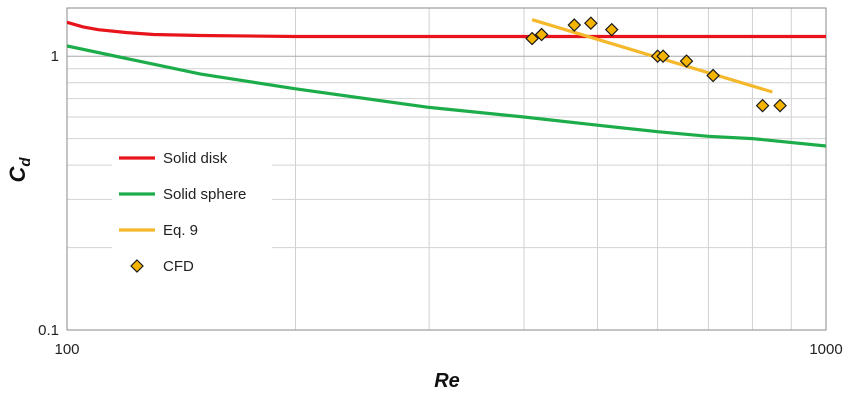 This screenshot has height=397, width=848. I want to click on legend-label-solid-sphere: Solid sphere, so click(204, 194).